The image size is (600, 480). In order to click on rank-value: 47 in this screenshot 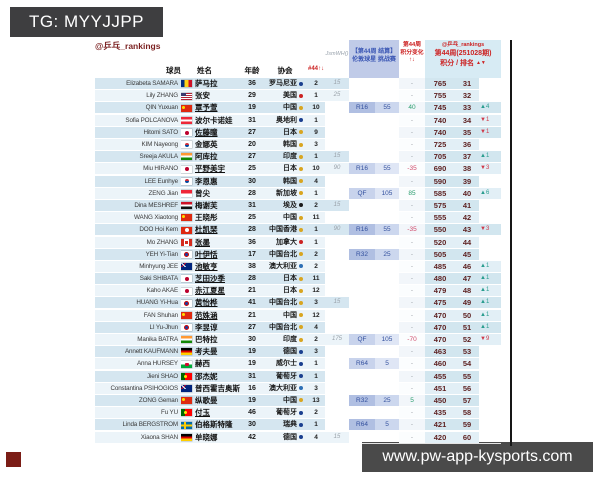, I will do `click(467, 279)`.